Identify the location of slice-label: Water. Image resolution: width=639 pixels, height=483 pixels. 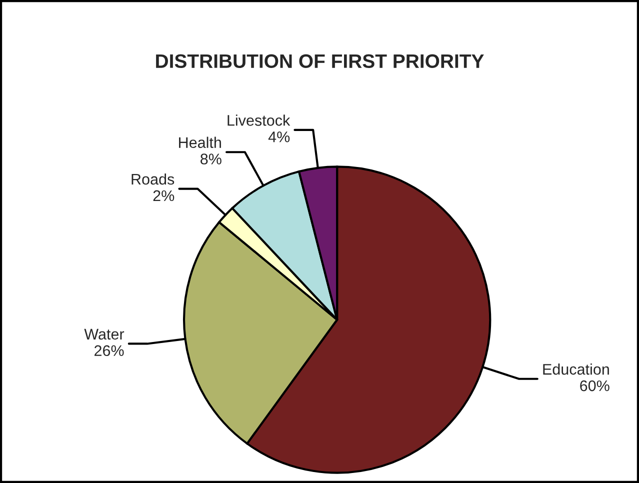
(104, 334).